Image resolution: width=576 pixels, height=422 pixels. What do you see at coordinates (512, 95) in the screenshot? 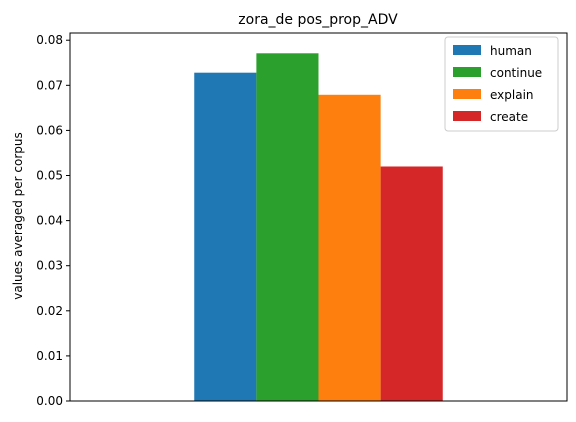
I see `legend-label-explain: explain` at bounding box center [512, 95].